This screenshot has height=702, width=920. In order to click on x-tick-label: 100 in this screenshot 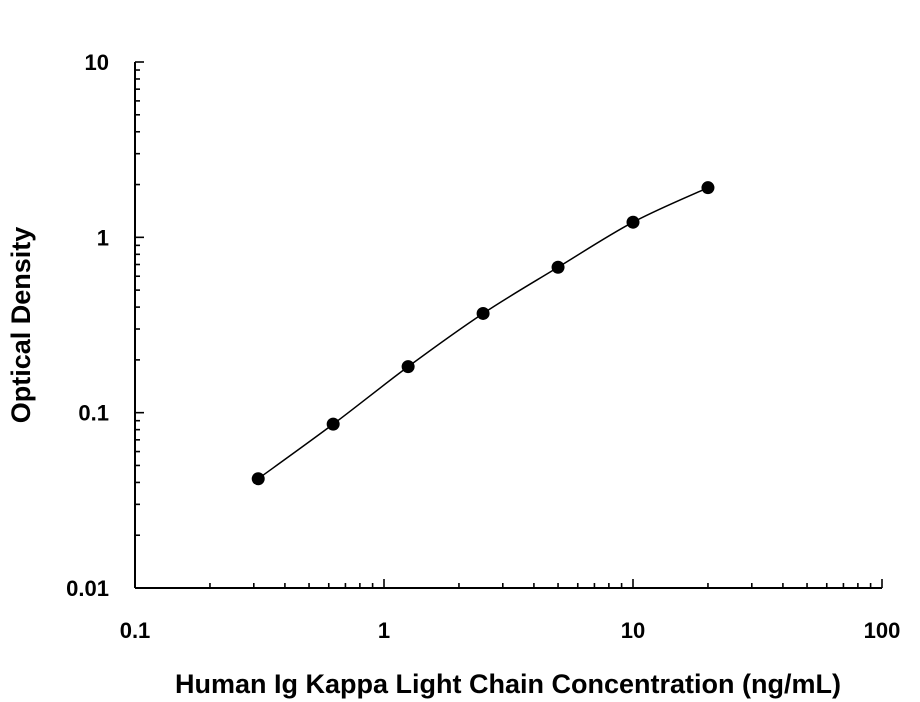, I will do `click(882, 630)`.